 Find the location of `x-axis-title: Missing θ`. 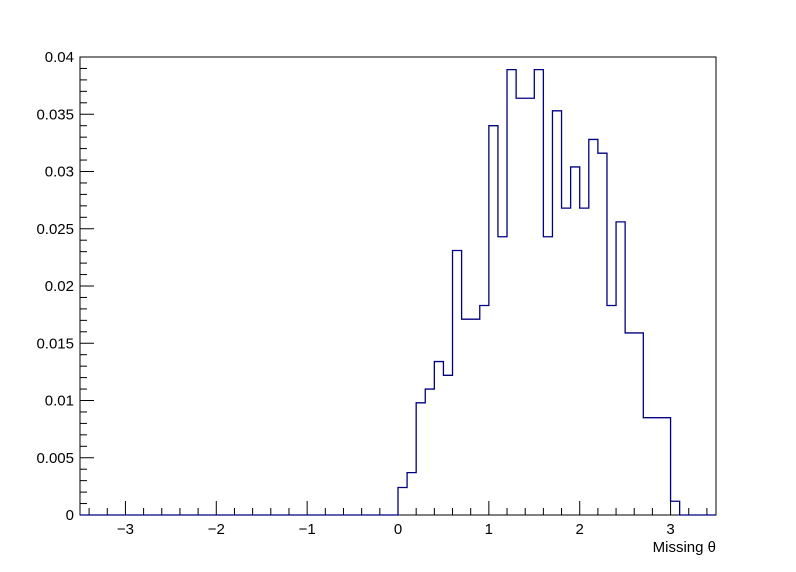

x-axis-title: Missing θ is located at coordinates (684, 547).